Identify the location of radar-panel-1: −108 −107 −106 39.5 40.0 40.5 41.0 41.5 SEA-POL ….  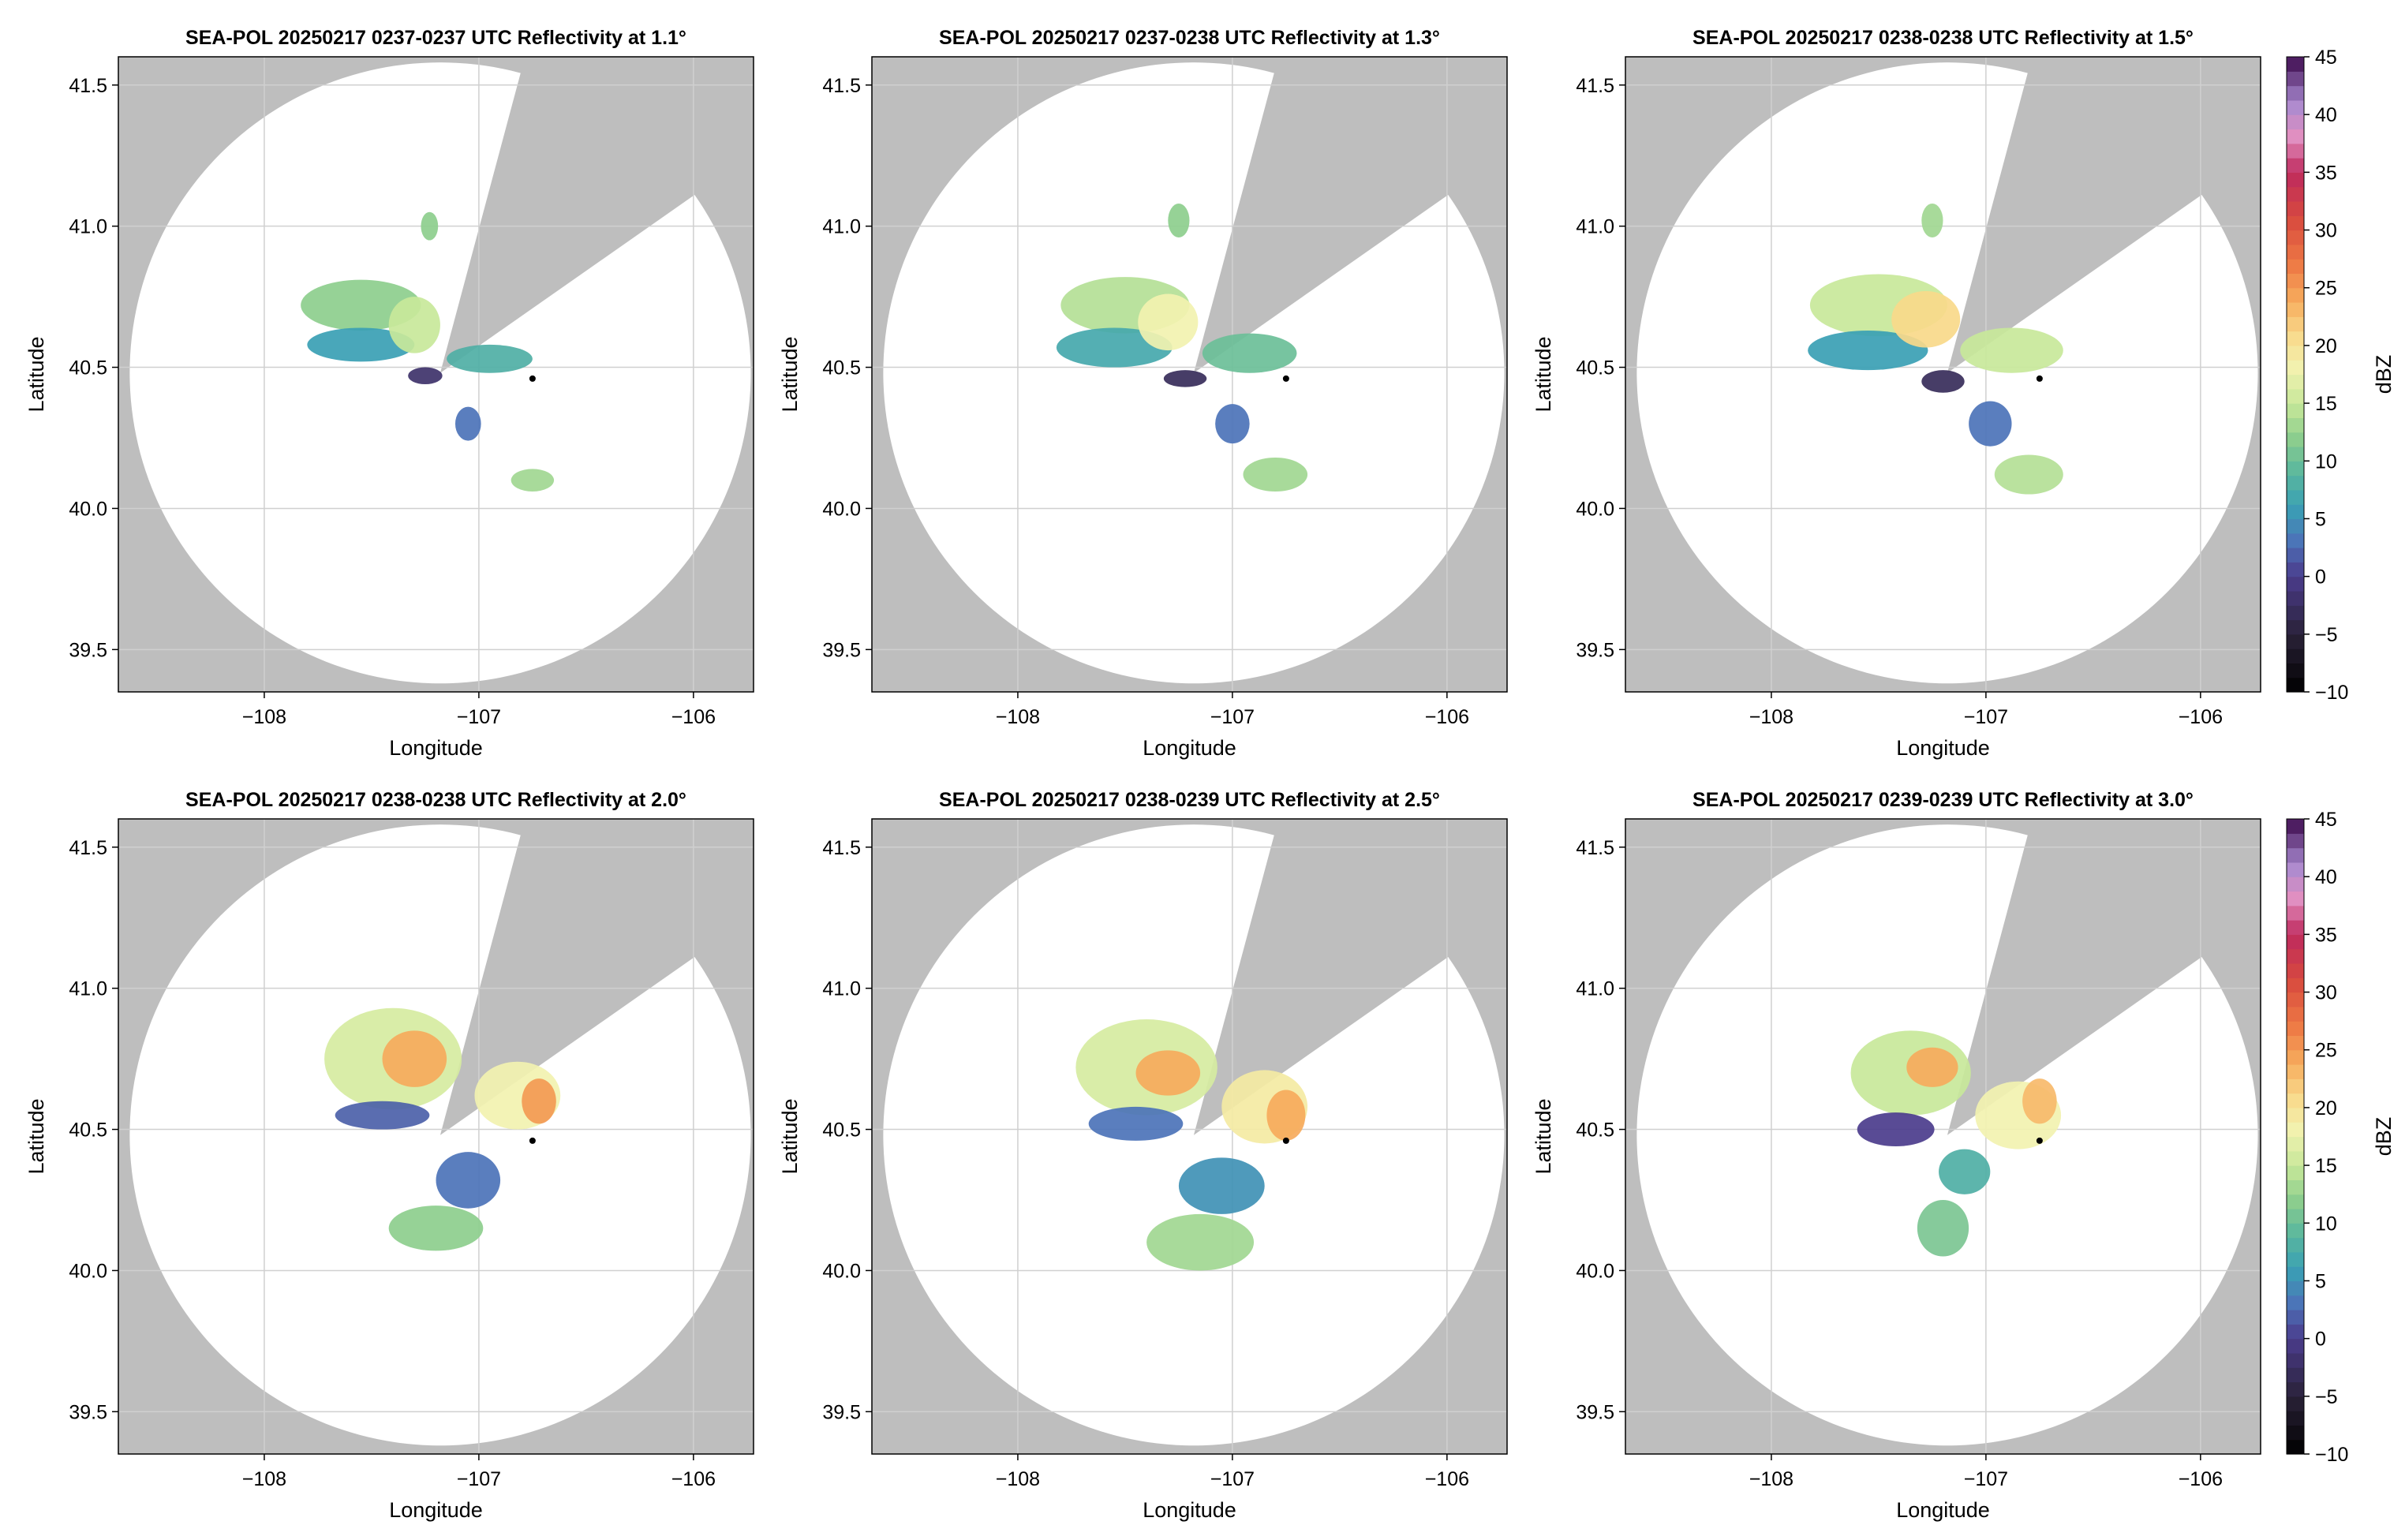
(389, 393).